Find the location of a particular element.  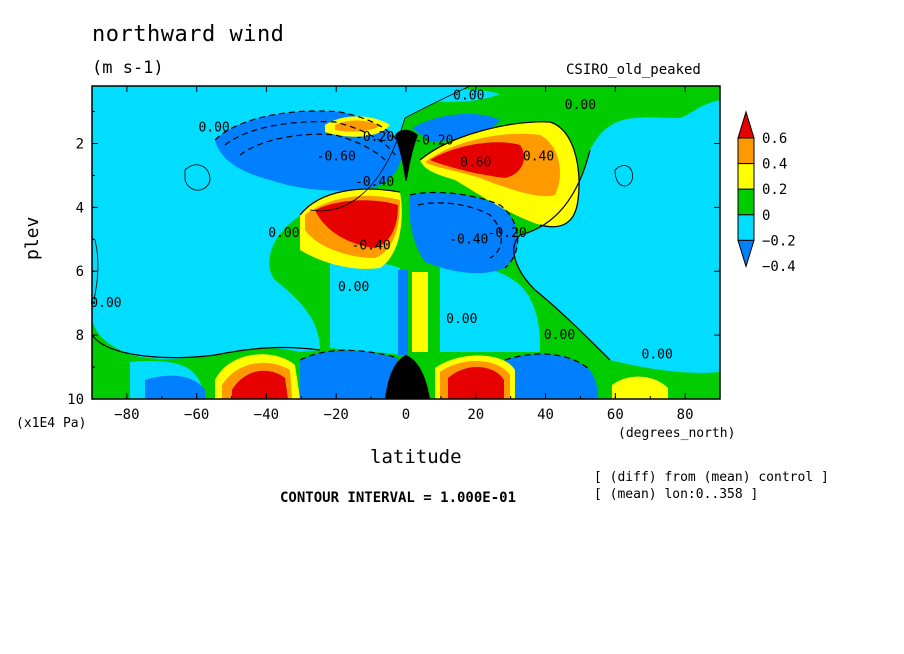

chart-title: northward wind is located at coordinates (188, 34).